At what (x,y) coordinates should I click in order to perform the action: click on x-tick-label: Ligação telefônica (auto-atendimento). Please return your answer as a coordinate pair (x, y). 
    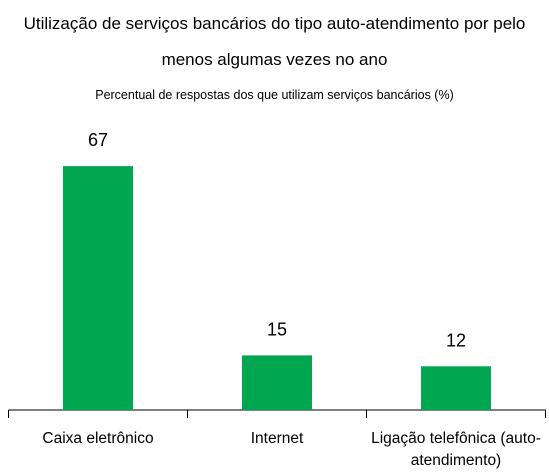
    Looking at the image, I should click on (456, 449).